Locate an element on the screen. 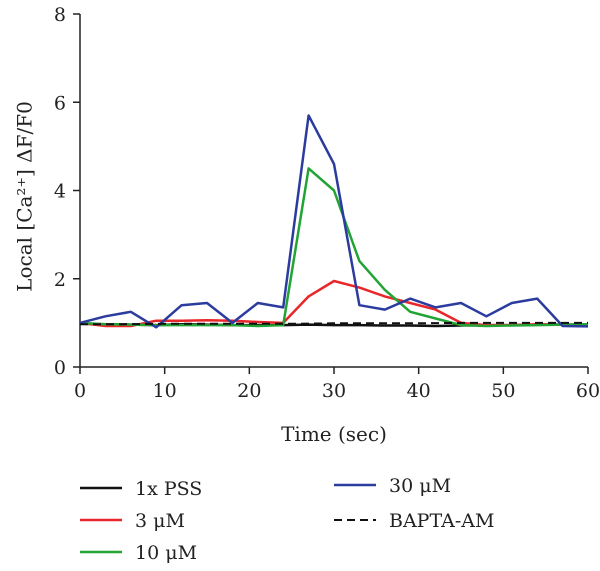 The image size is (600, 571). x-tick-label-0: 0 is located at coordinates (80, 391).